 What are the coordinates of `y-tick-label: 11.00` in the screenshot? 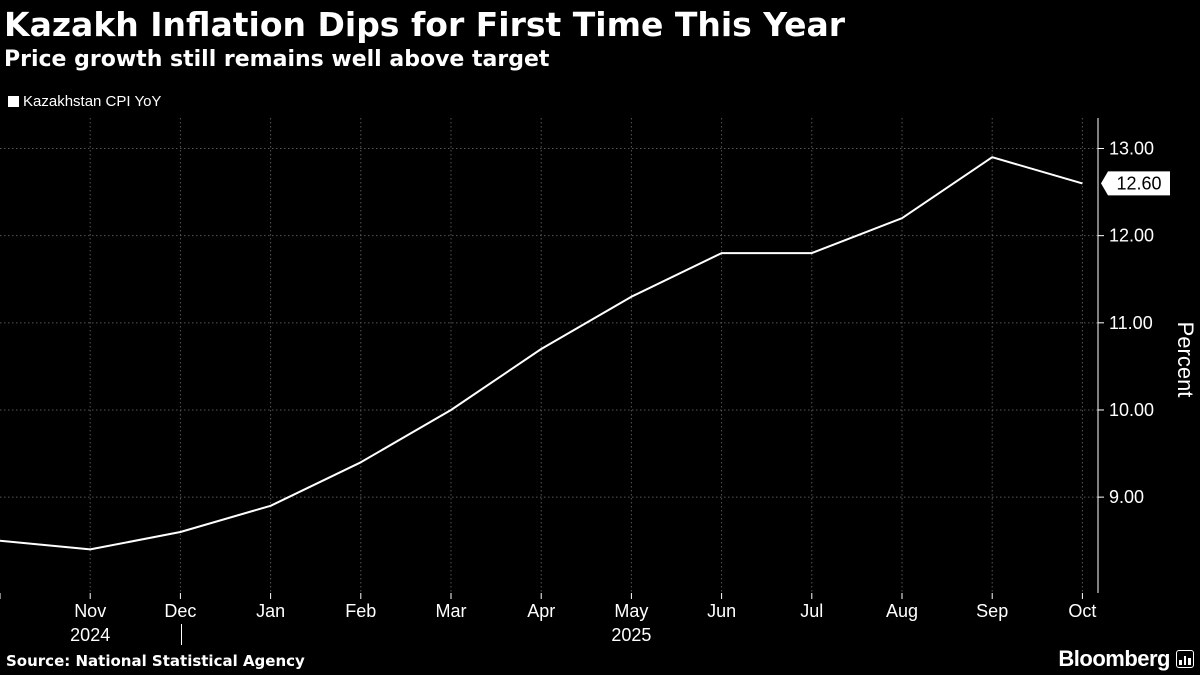 It's located at (1131, 323).